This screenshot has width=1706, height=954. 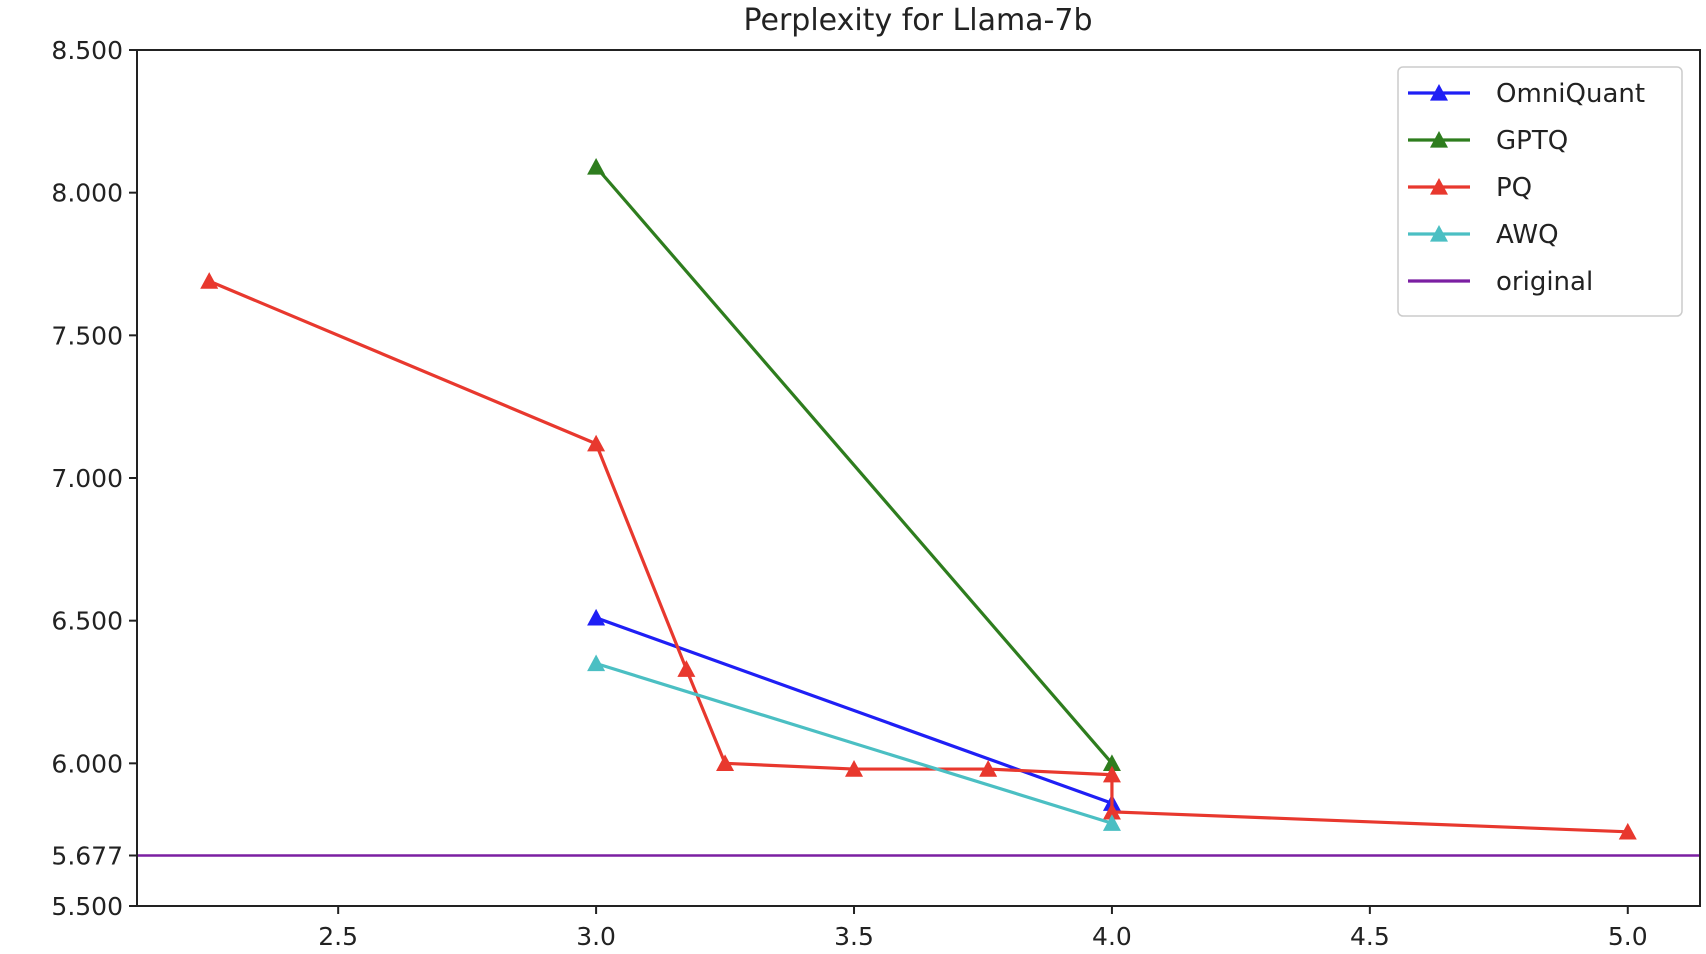 What do you see at coordinates (917, 20) in the screenshot?
I see `chart-title: Perplexity for Llama-7b` at bounding box center [917, 20].